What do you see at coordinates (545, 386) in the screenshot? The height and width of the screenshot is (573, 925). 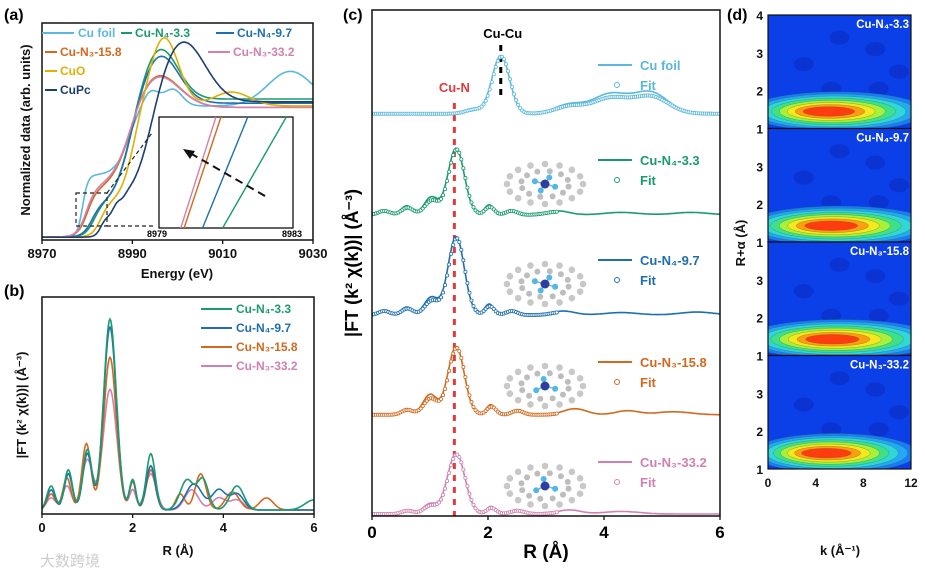 I see `molecule-structure-icon` at bounding box center [545, 386].